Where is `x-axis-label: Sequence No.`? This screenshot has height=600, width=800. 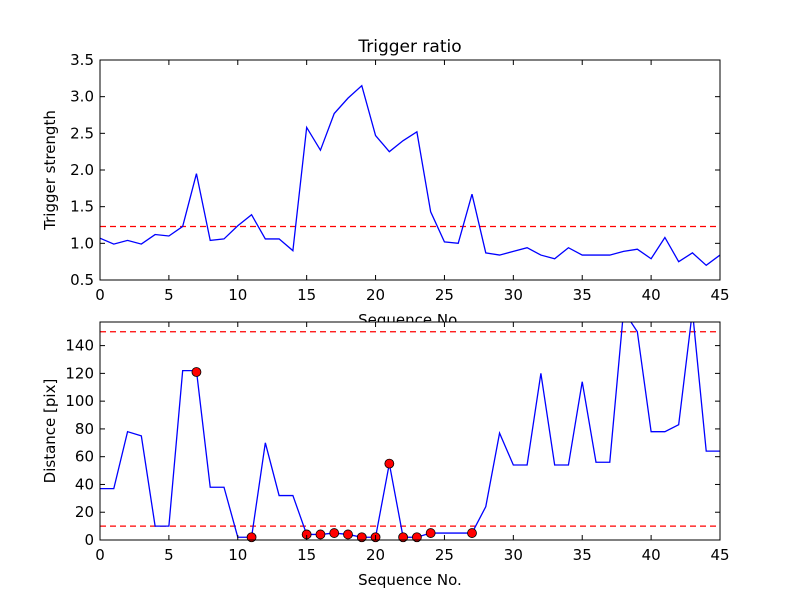
x-axis-label: Sequence No. is located at coordinates (410, 580).